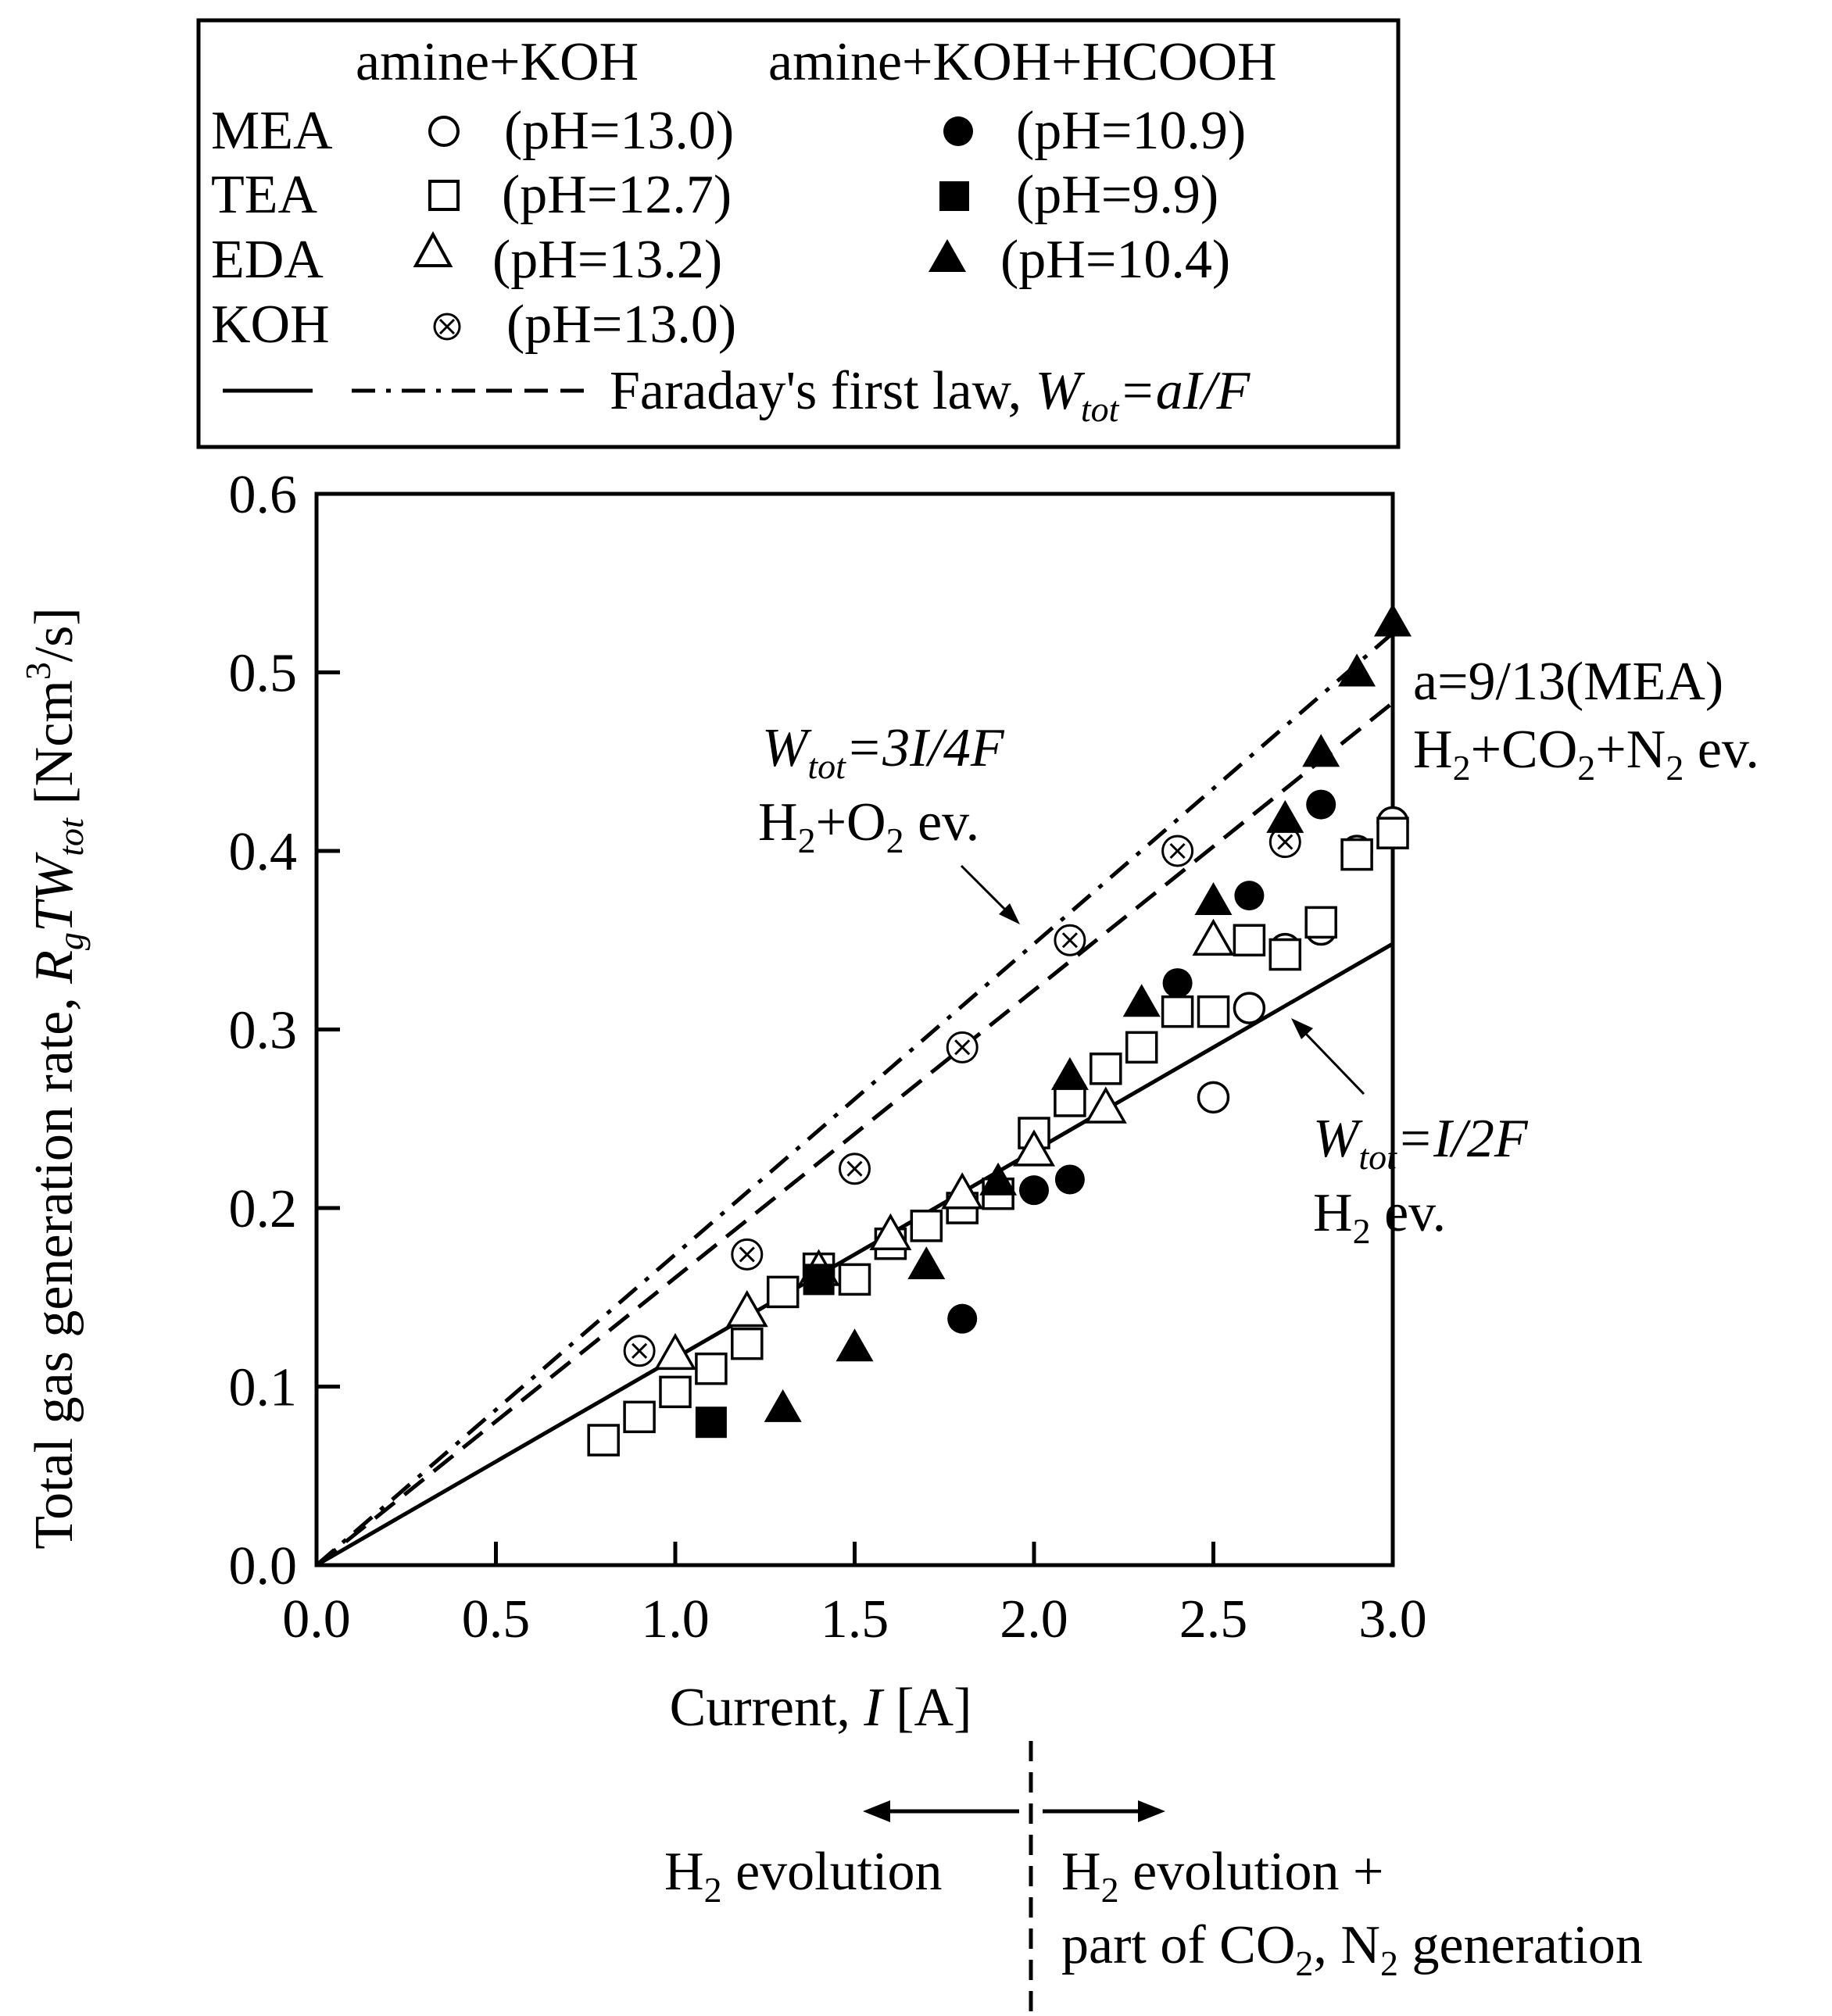  What do you see at coordinates (675, 1619) in the screenshot?
I see `x-tick-label: 1.0` at bounding box center [675, 1619].